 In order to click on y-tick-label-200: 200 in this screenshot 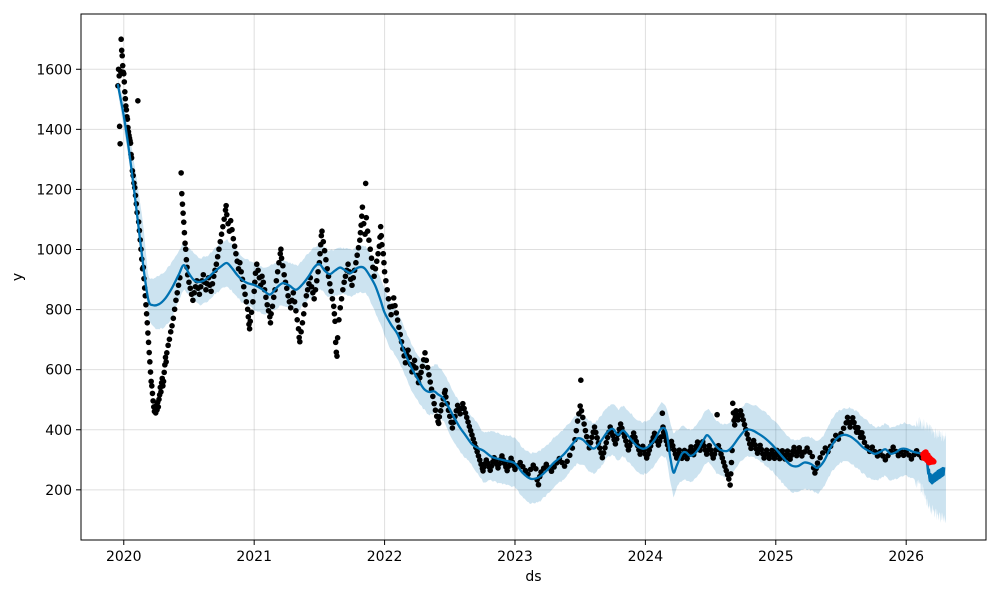, I will do `click(58, 491)`.